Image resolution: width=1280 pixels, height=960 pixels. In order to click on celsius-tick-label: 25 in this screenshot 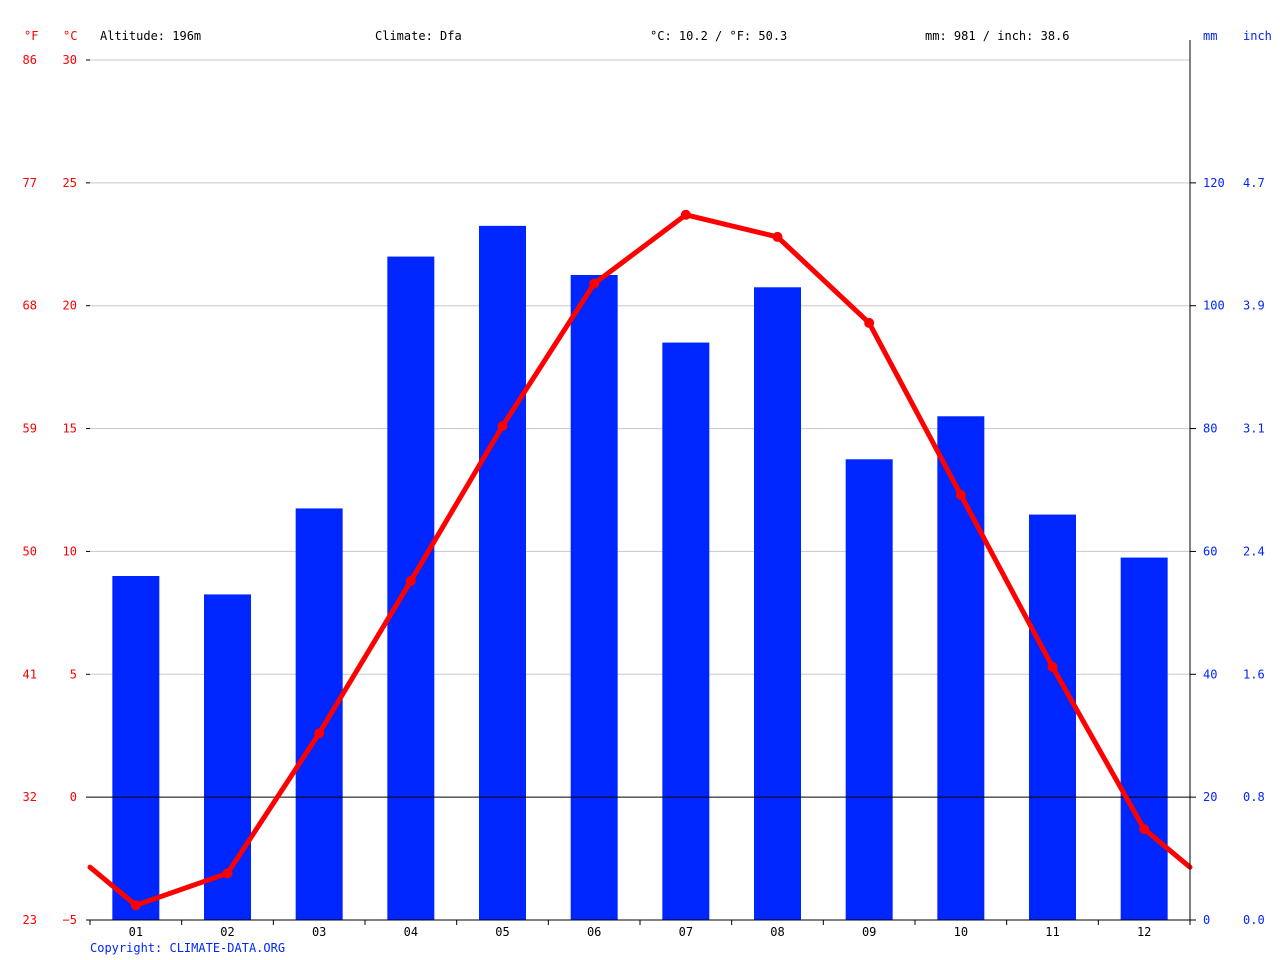, I will do `click(70, 183)`.